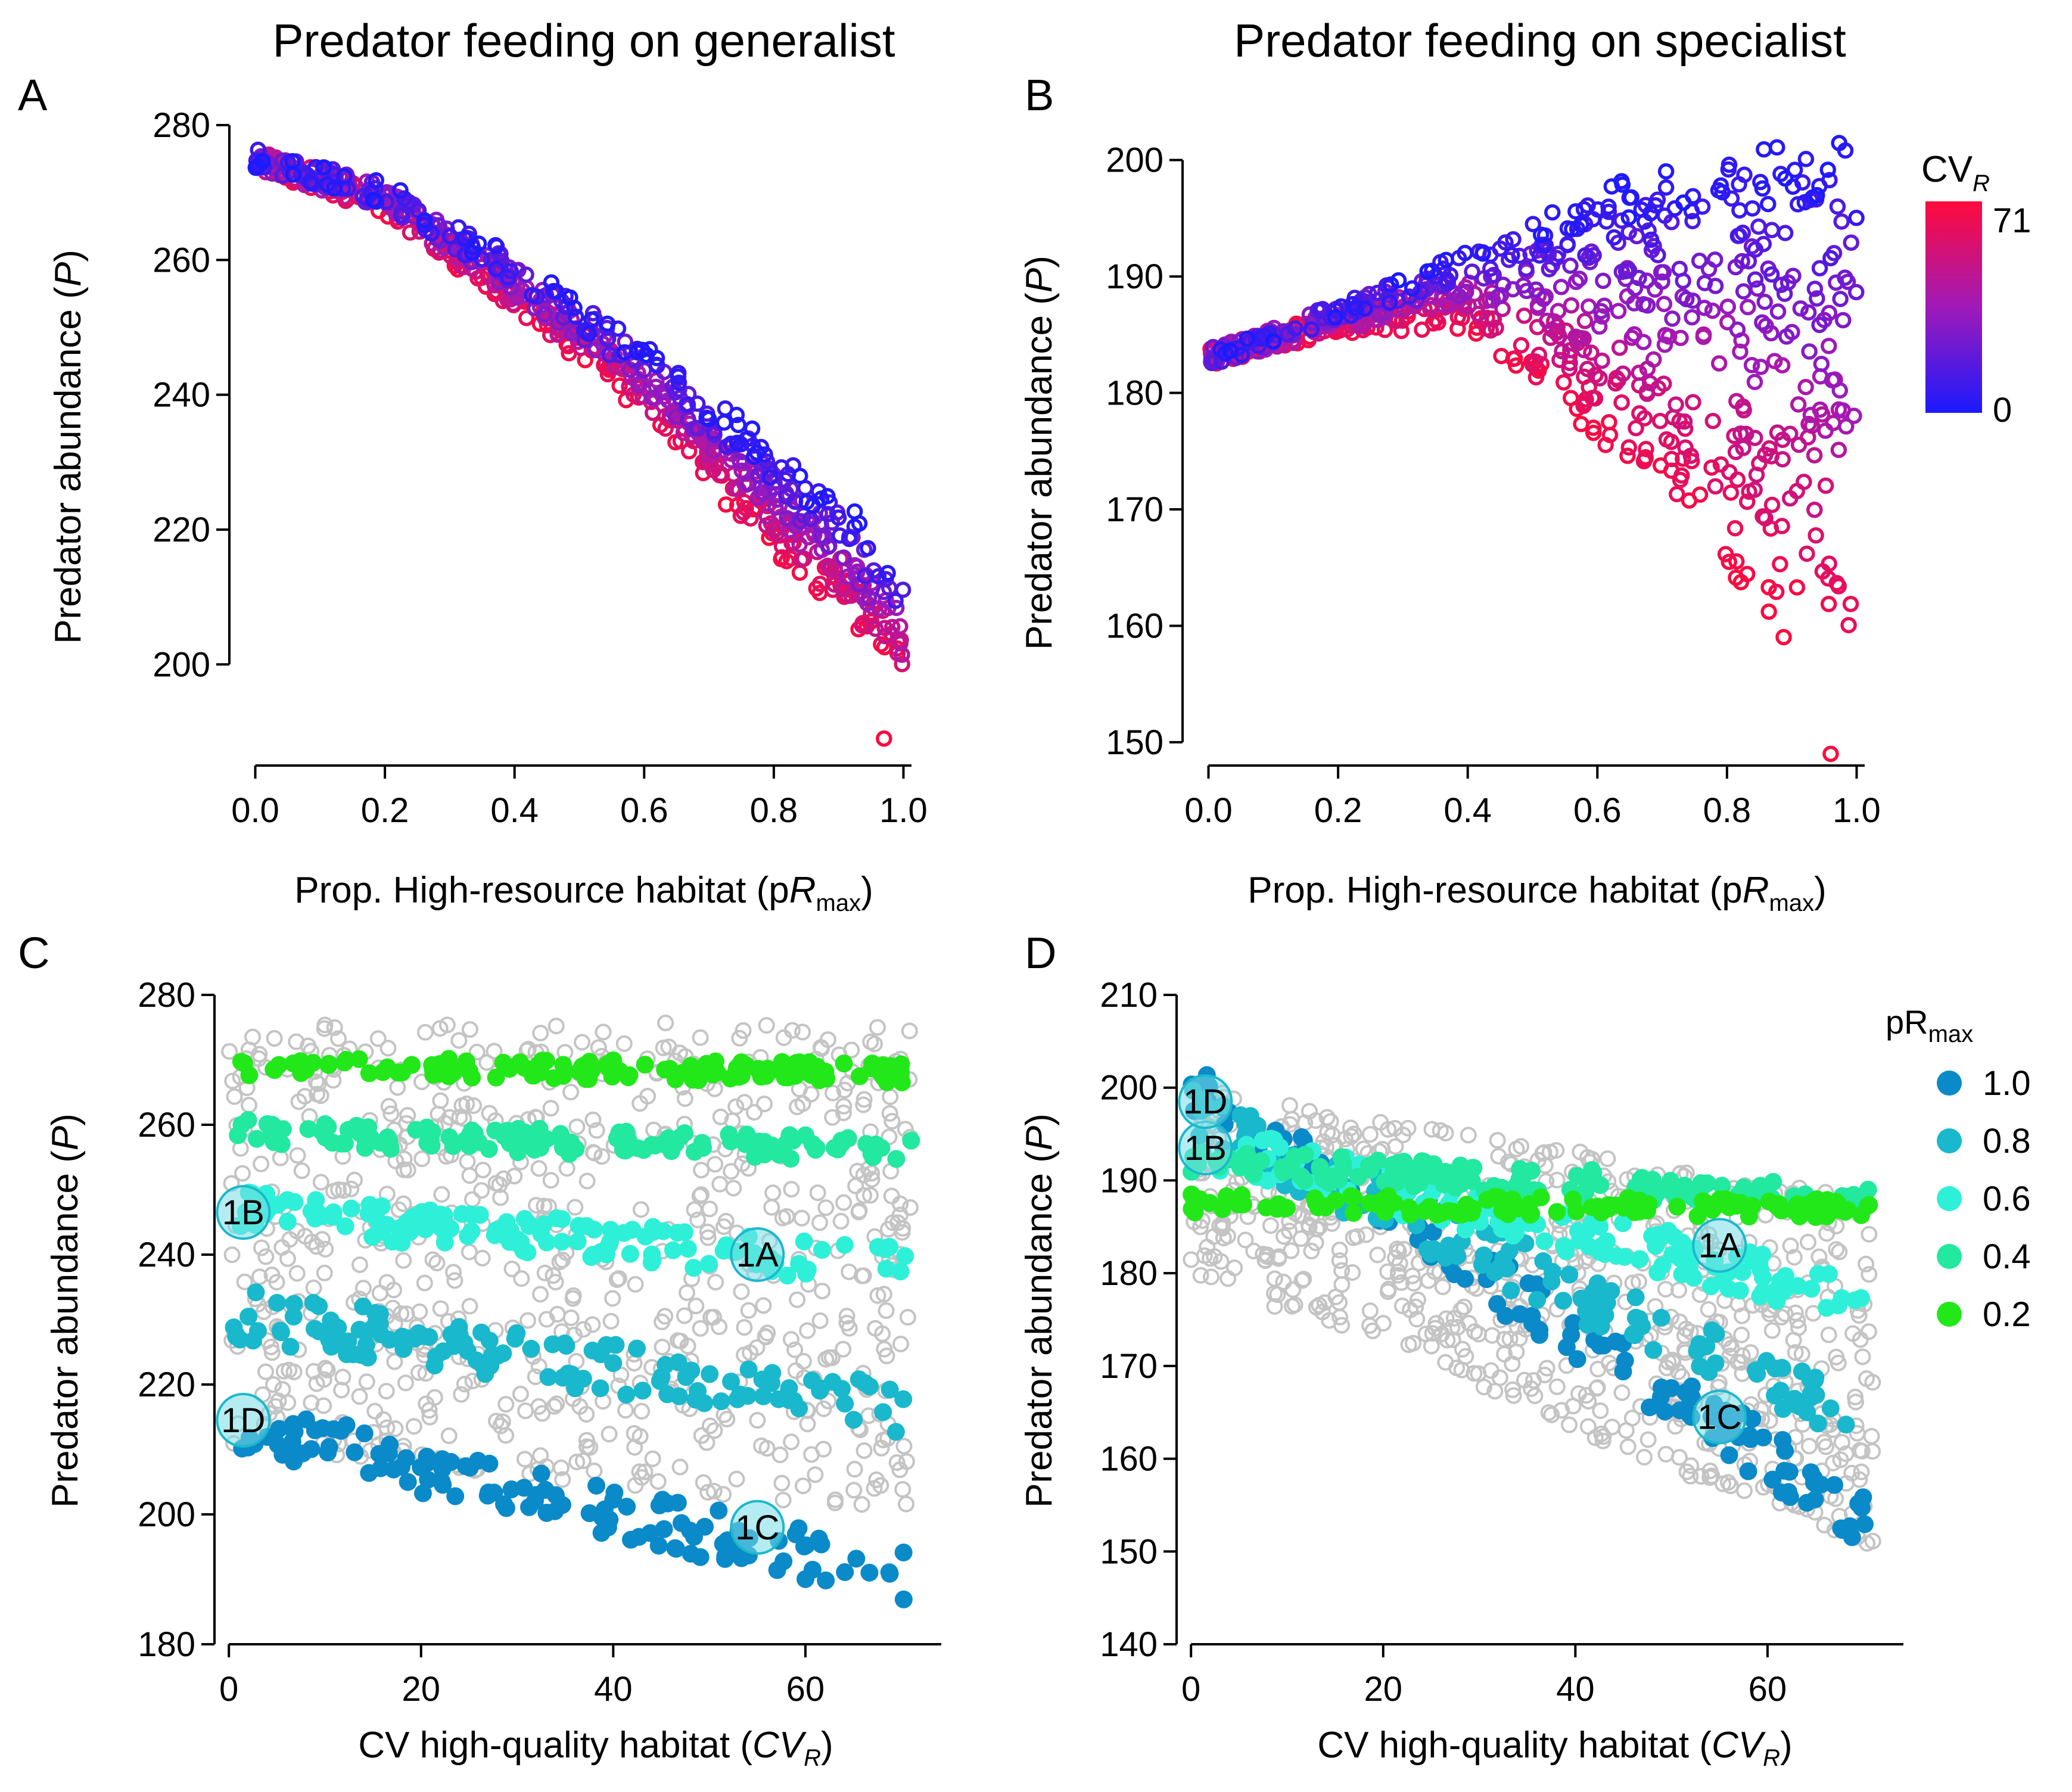  Describe the element at coordinates (243, 1212) in the screenshot. I see `annotation-circle` at that location.